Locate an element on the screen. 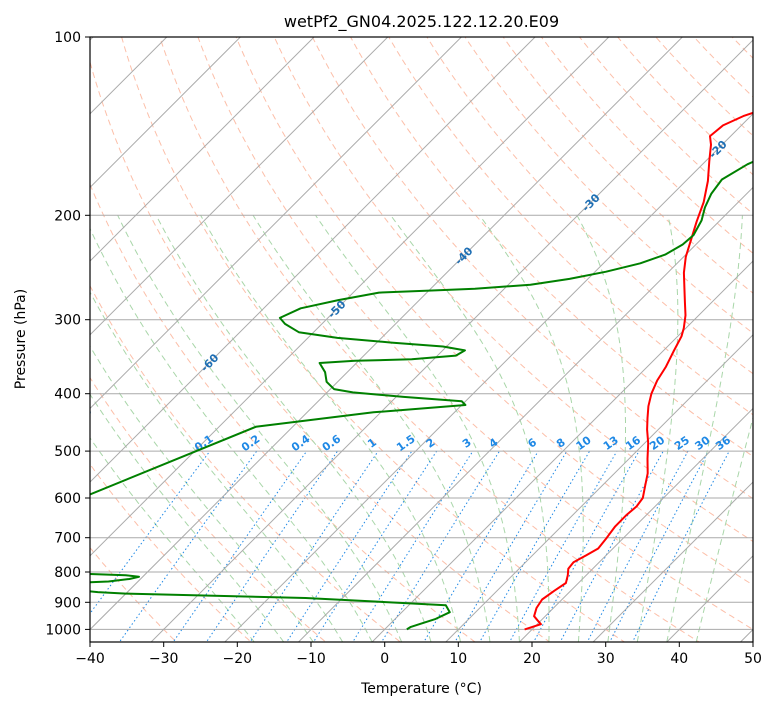  y-axis-ticks: 100 200 300 400 500 600 700 800 900 1000 is located at coordinates (67, 334).